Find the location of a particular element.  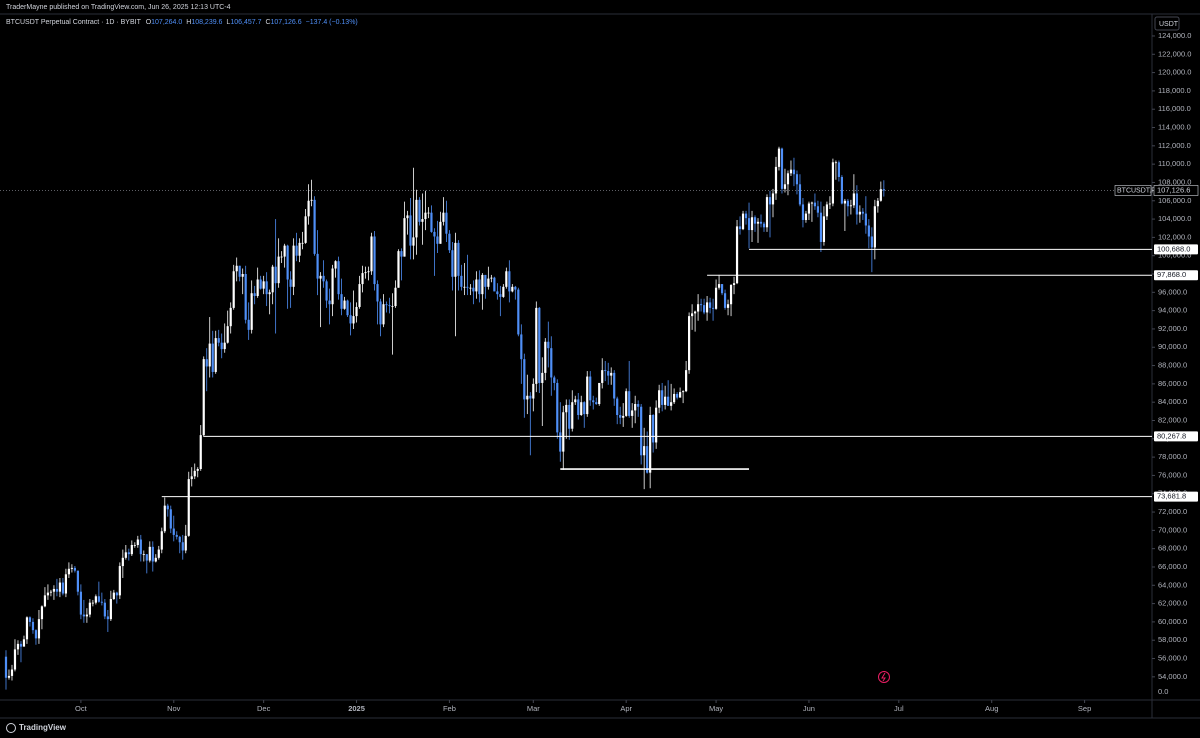

logo-icon is located at coordinates (11, 728).